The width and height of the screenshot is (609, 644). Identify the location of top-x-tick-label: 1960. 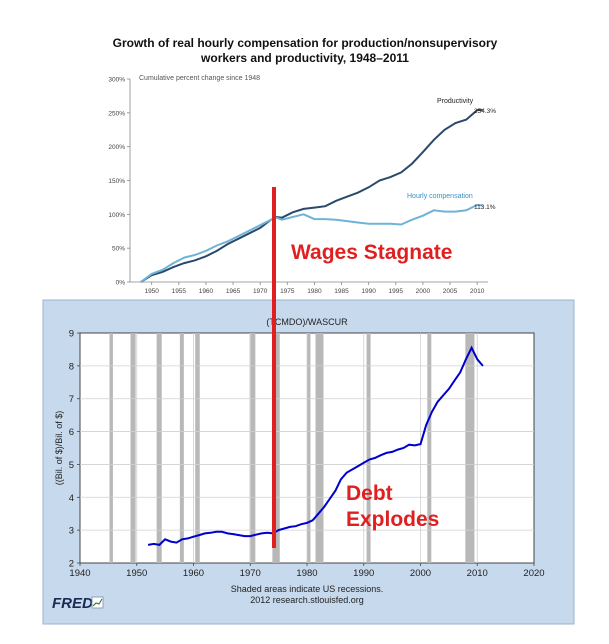
(206, 291).